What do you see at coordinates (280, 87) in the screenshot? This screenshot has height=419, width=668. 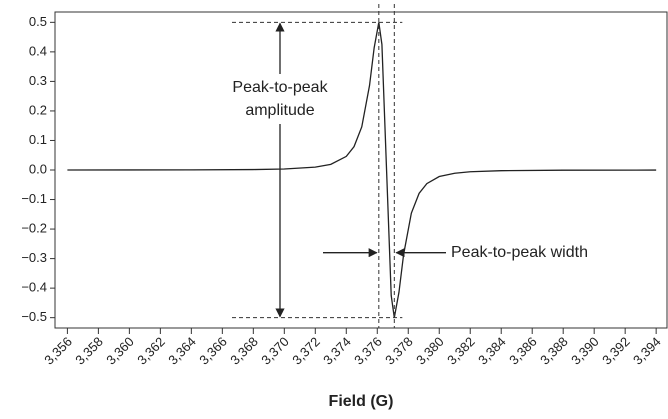 I see `amplitude-label: Peak-to-peak` at bounding box center [280, 87].